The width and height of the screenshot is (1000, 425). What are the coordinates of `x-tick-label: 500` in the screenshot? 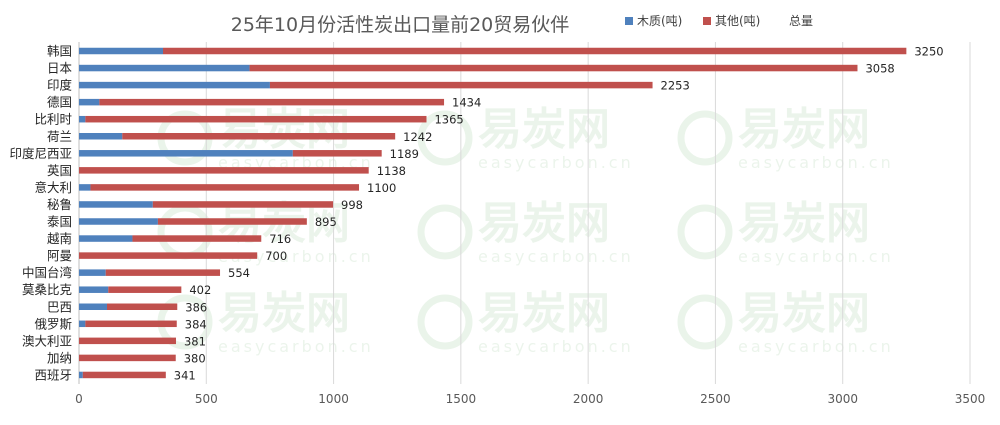 It's located at (206, 399).